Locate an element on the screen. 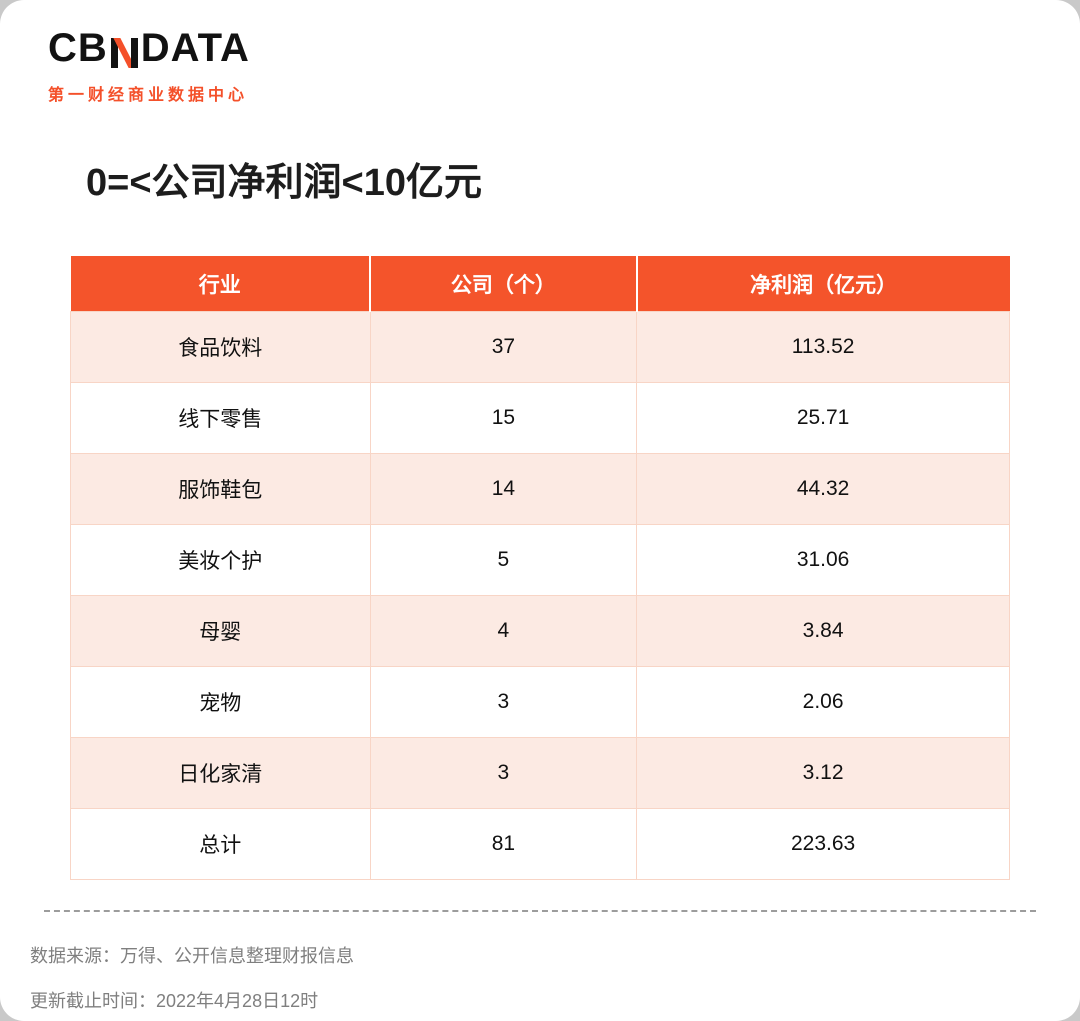 The height and width of the screenshot is (1021, 1080). column-header-industry: 行业 is located at coordinates (221, 284).